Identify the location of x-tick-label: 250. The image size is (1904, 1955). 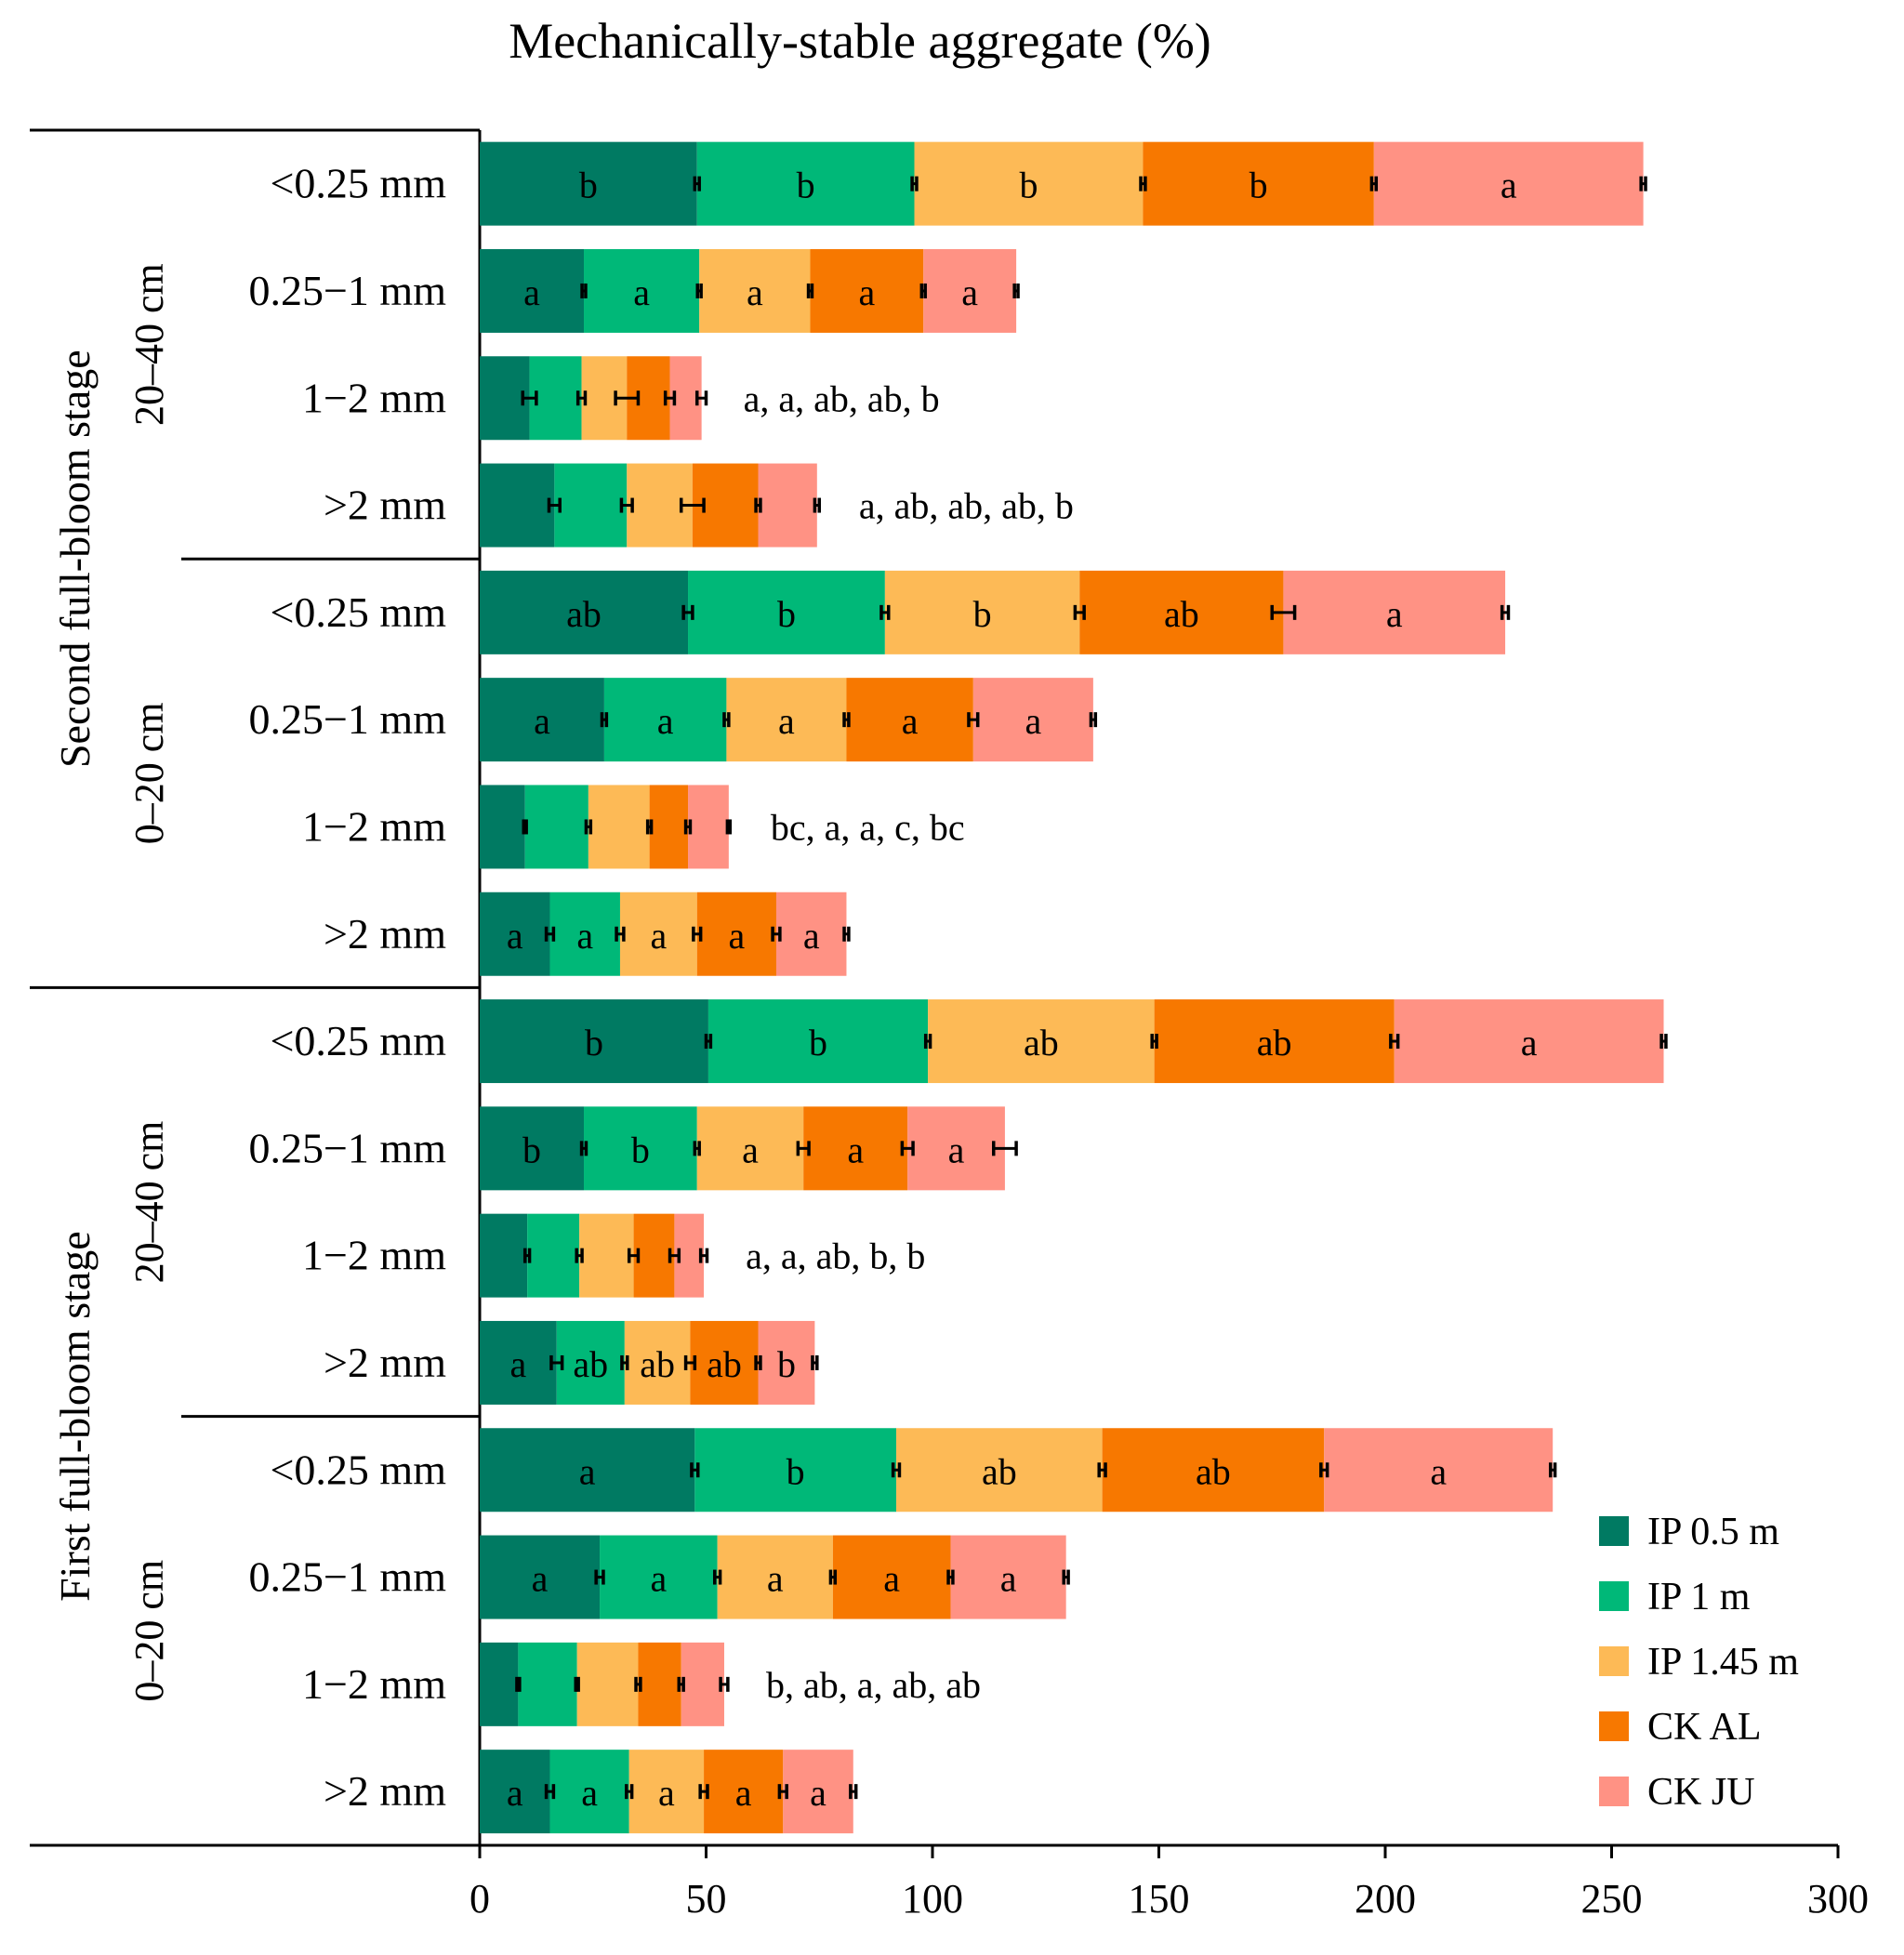
(1612, 1899).